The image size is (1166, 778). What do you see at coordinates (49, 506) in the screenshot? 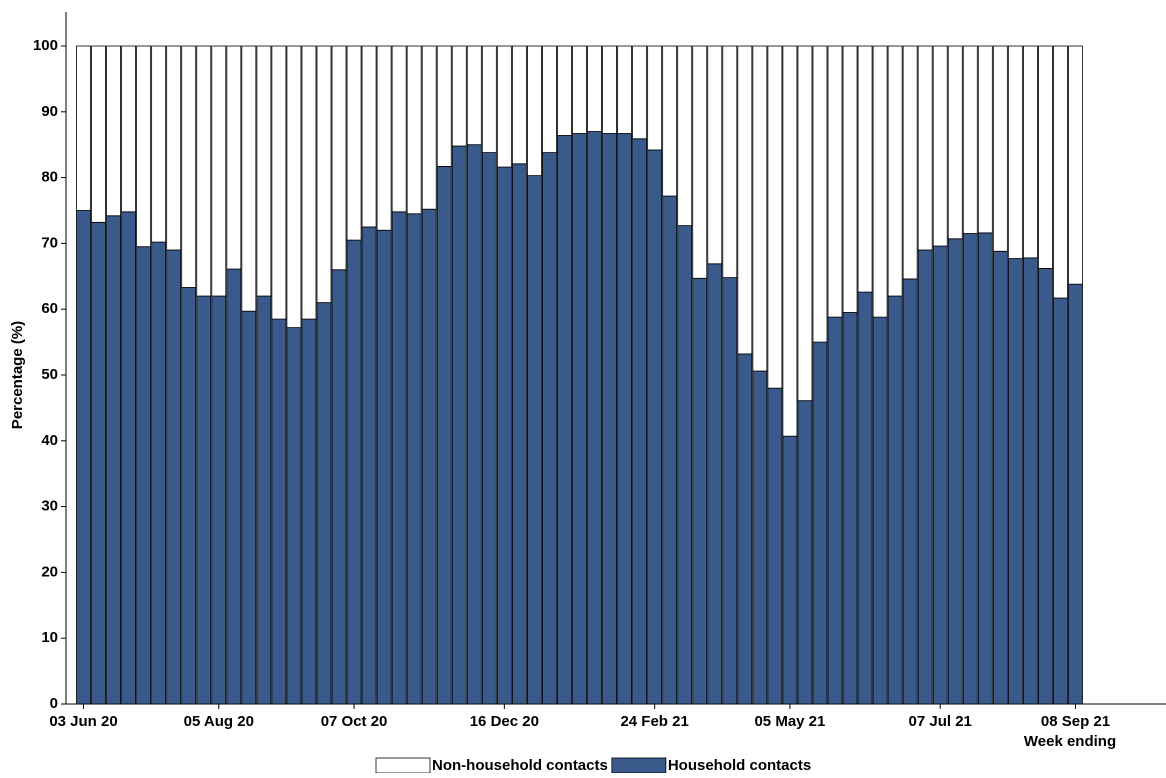
I see `y-tick-label: 30` at bounding box center [49, 506].